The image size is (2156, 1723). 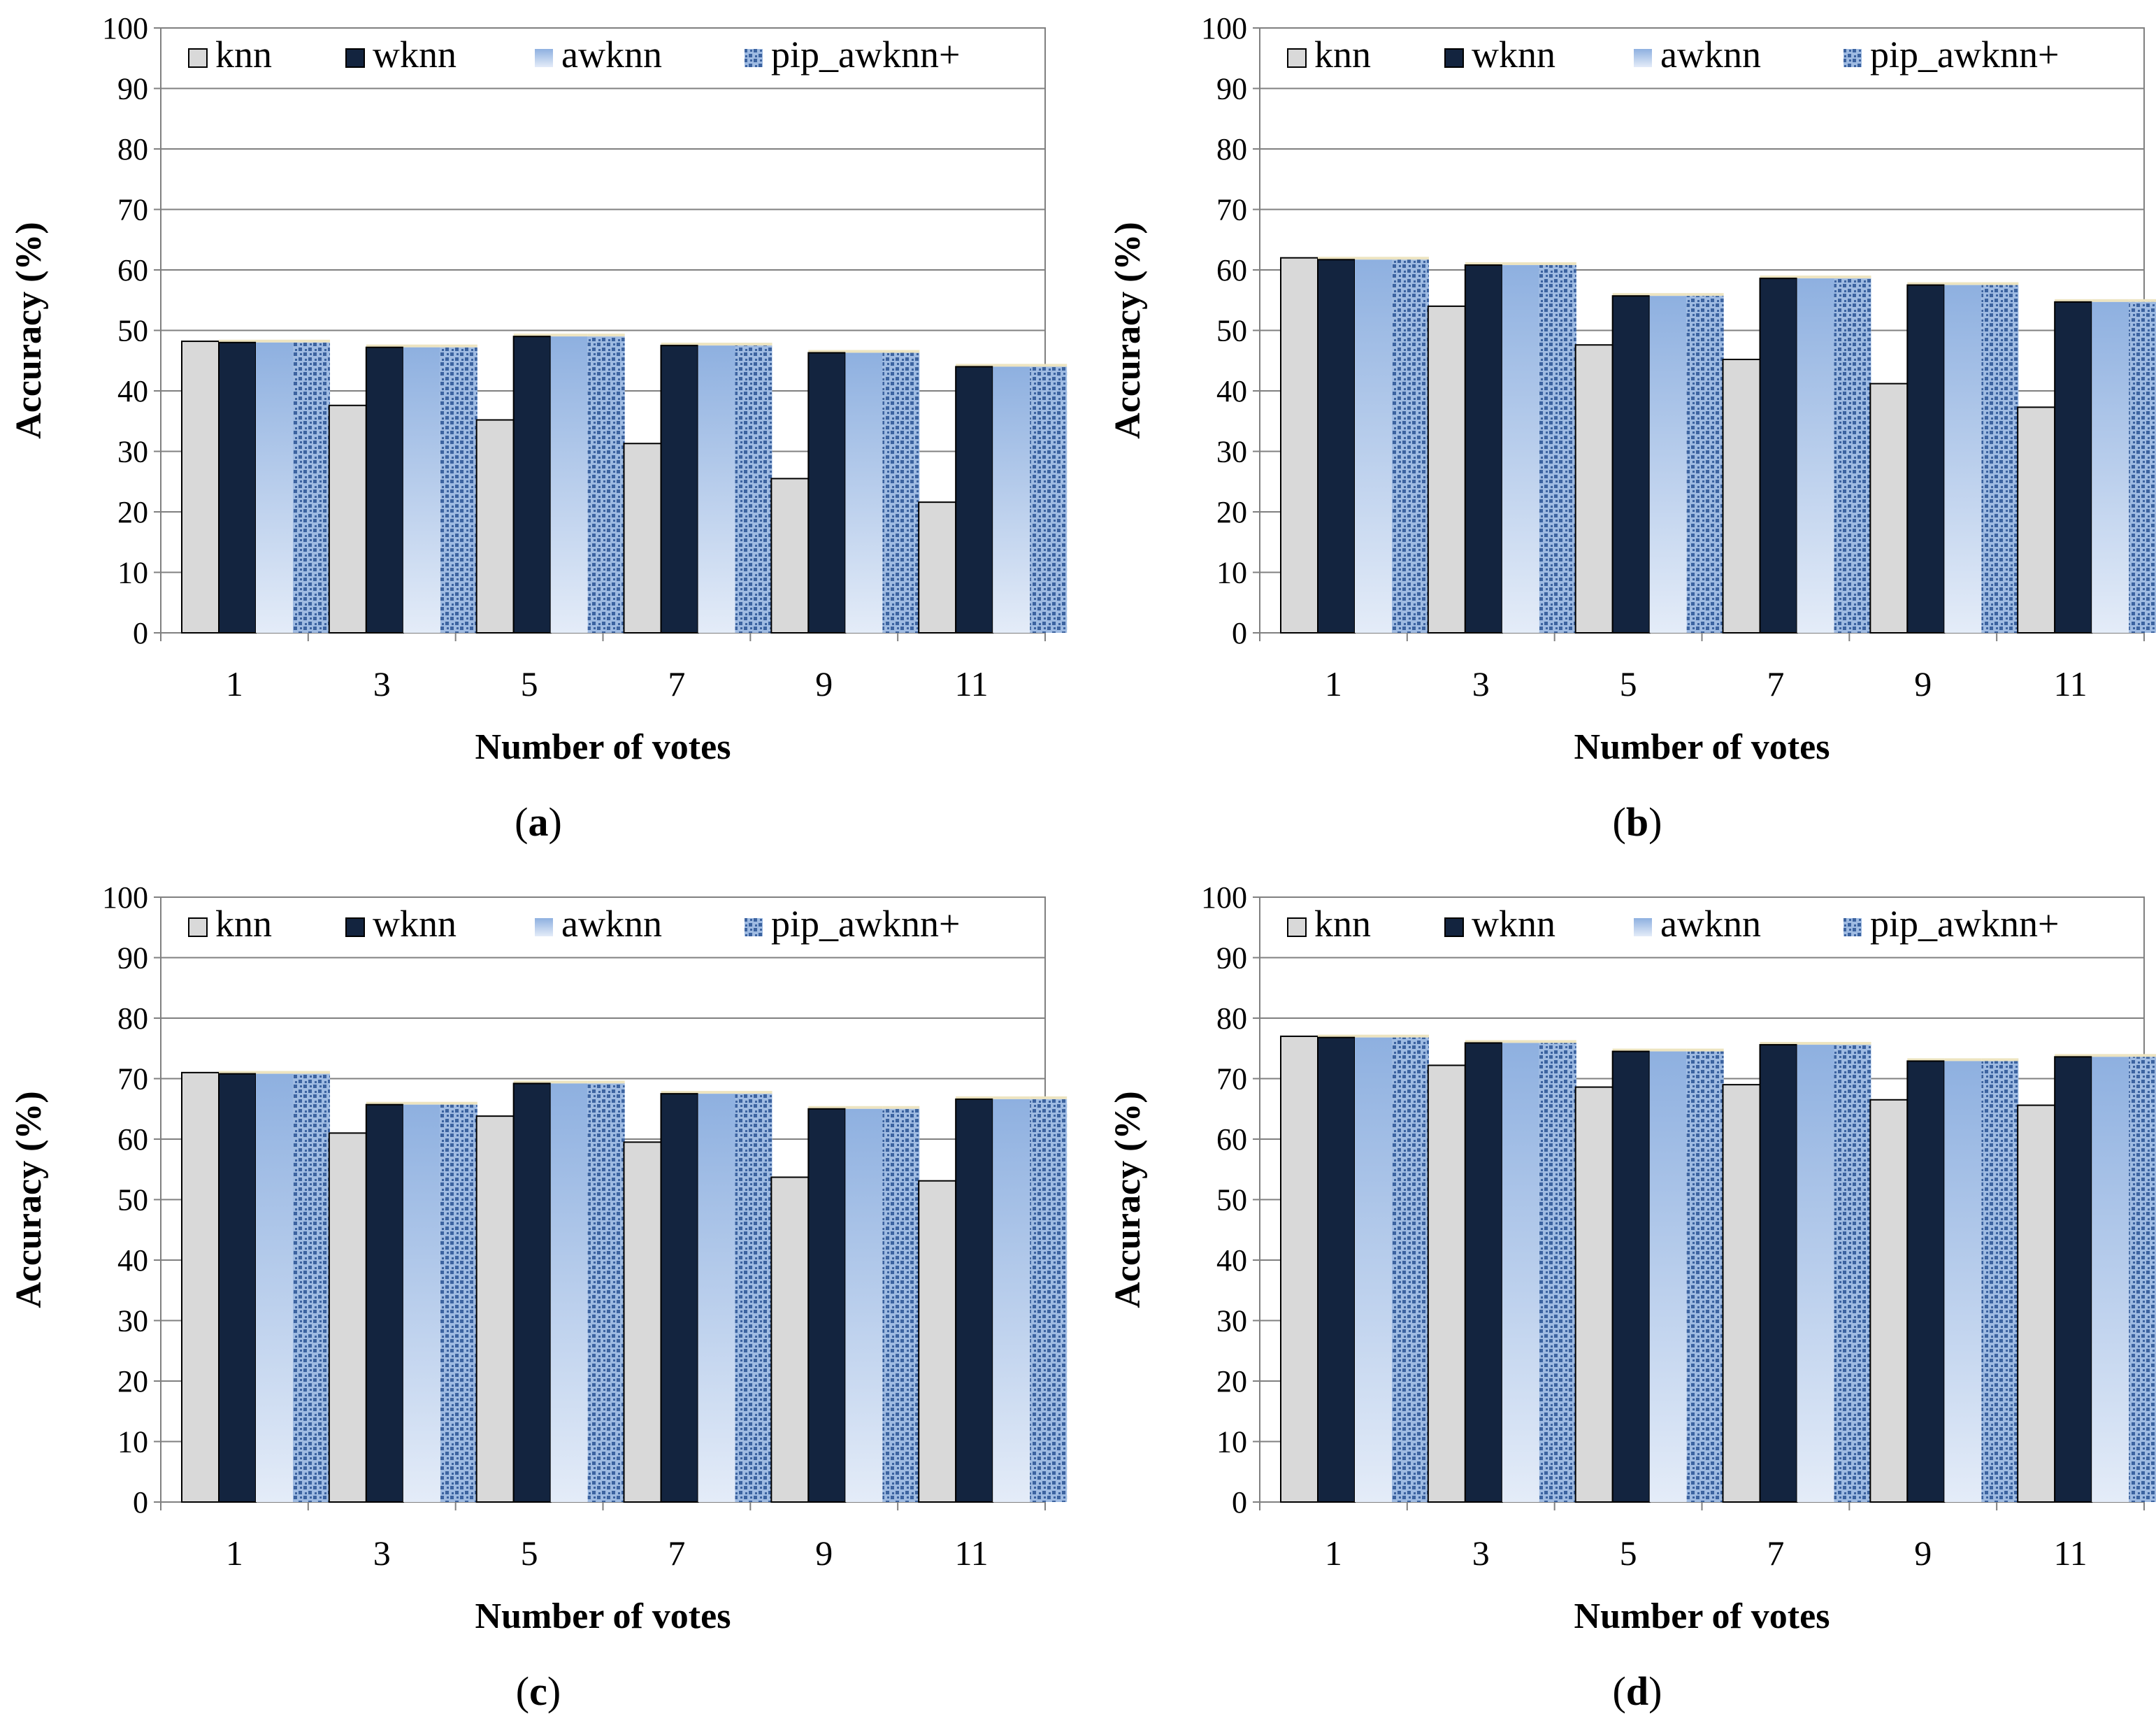 What do you see at coordinates (132, 1442) in the screenshot?
I see `y-tick-label: 10` at bounding box center [132, 1442].